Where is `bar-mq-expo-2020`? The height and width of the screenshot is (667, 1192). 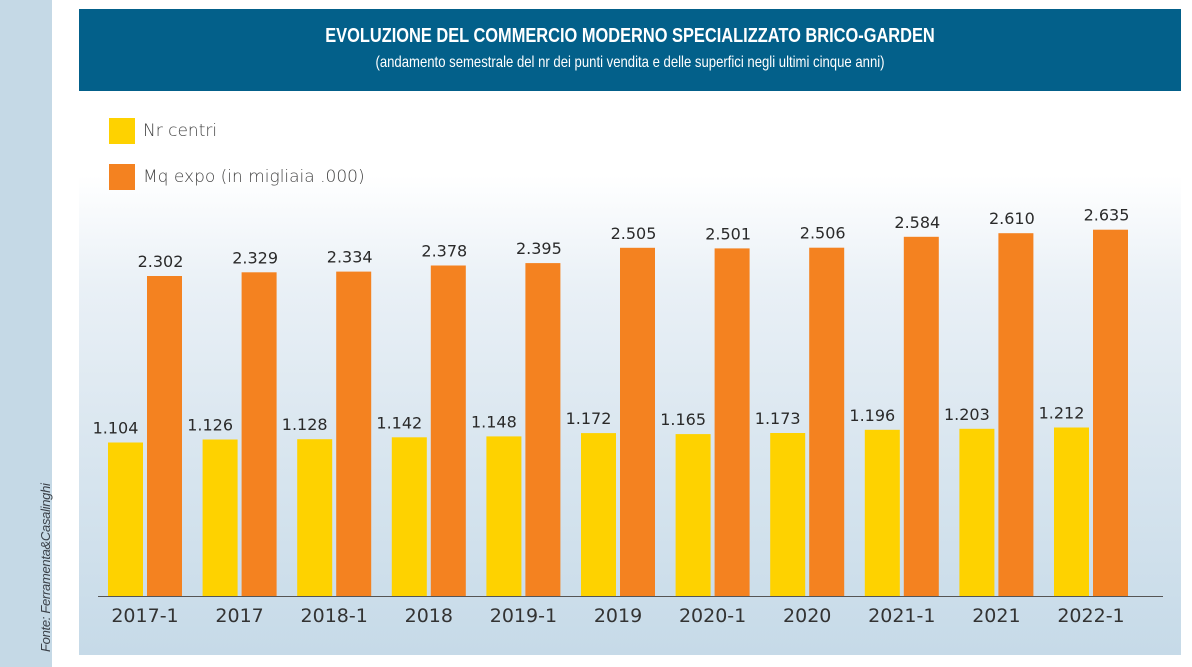
bar-mq-expo-2020 is located at coordinates (827, 421).